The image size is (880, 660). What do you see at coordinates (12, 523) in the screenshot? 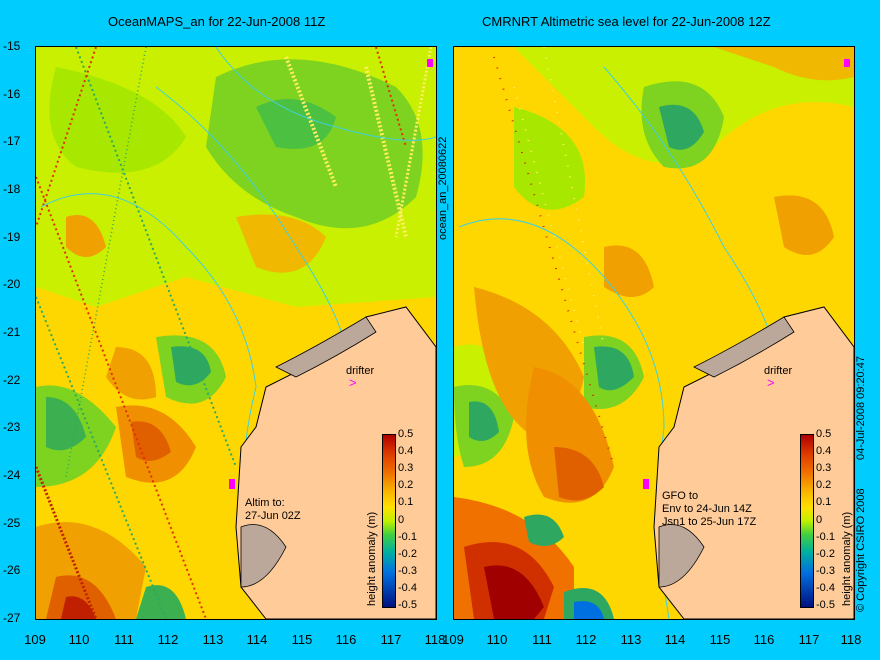
I see `y-tick: -25` at bounding box center [12, 523].